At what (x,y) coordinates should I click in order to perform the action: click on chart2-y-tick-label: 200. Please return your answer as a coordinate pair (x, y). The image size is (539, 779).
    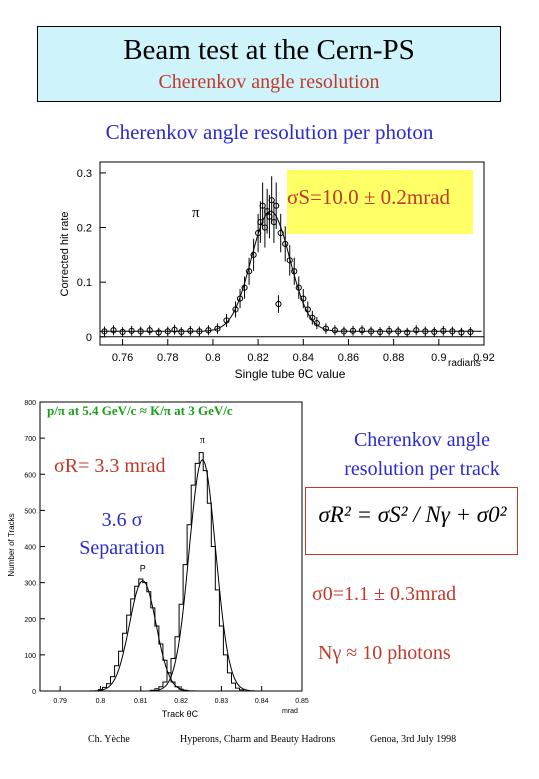
    Looking at the image, I should click on (30, 620).